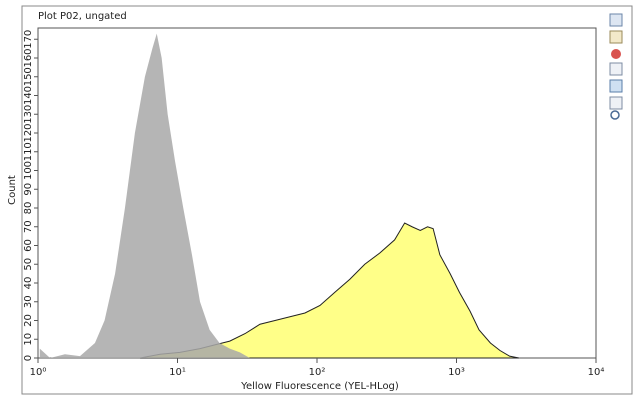  I want to click on x-tick-label: 10², so click(317, 372).